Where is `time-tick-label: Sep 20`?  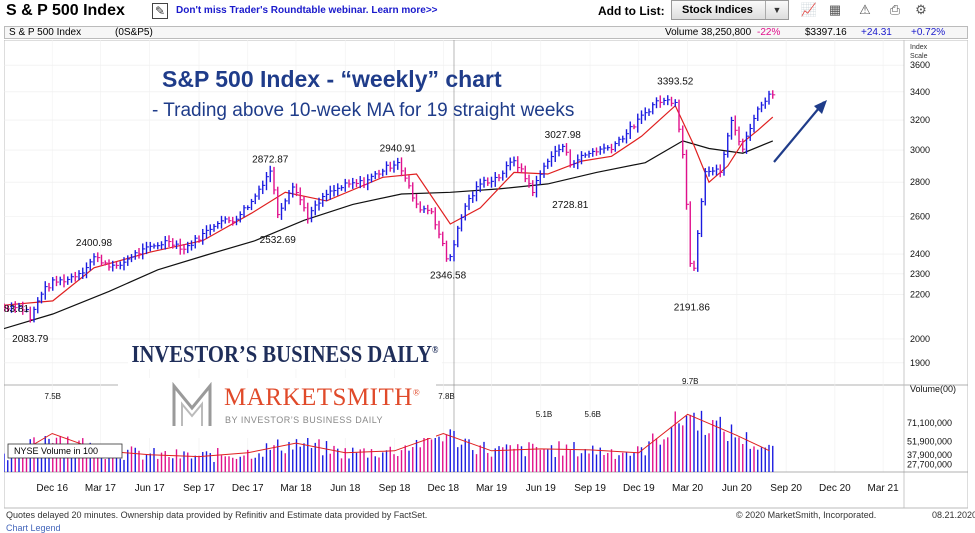
time-tick-label: Sep 20 is located at coordinates (786, 488).